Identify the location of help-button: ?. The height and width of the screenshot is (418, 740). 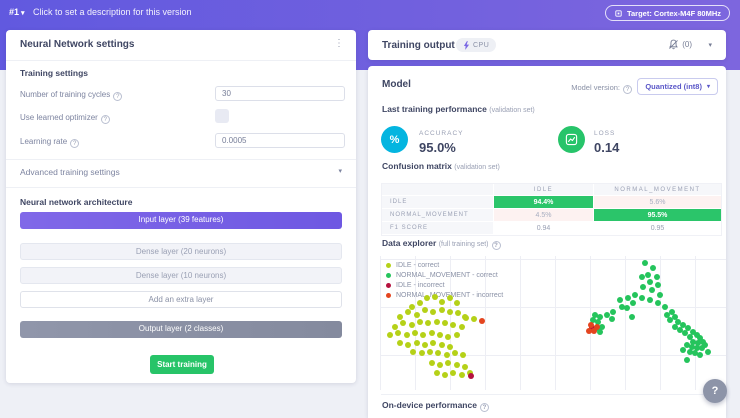
(715, 391).